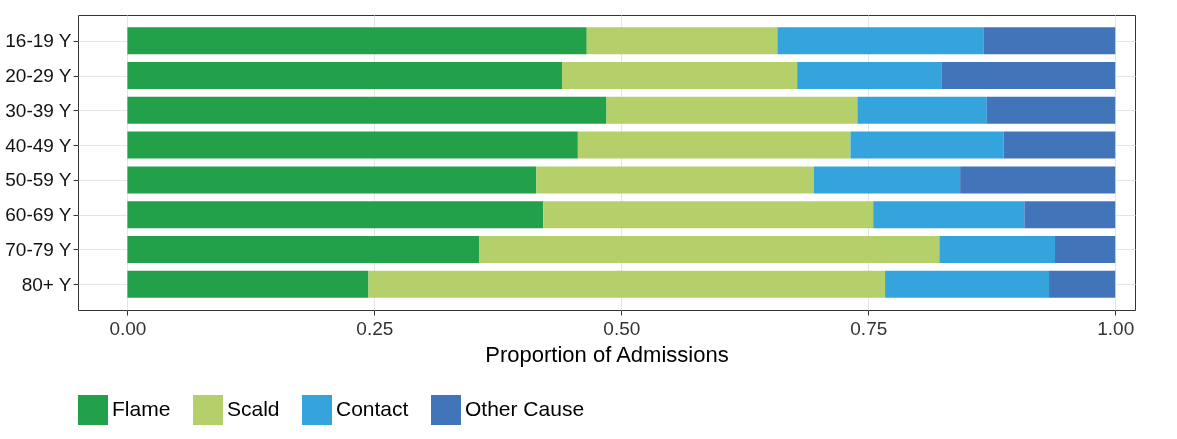 This screenshot has height=439, width=1177. Describe the element at coordinates (46, 284) in the screenshot. I see `y-tick-label: 80+ Y` at that location.